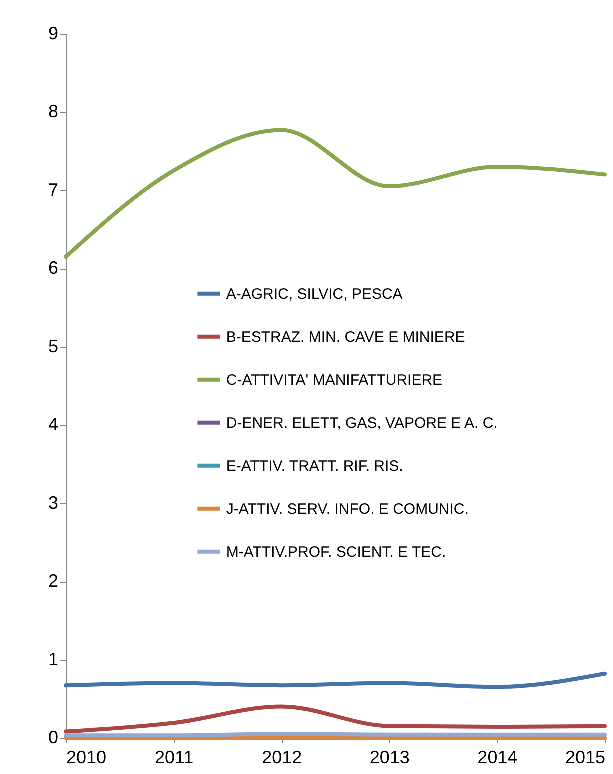 The height and width of the screenshot is (774, 613). Describe the element at coordinates (390, 758) in the screenshot. I see `x-tick-label: 2013` at that location.